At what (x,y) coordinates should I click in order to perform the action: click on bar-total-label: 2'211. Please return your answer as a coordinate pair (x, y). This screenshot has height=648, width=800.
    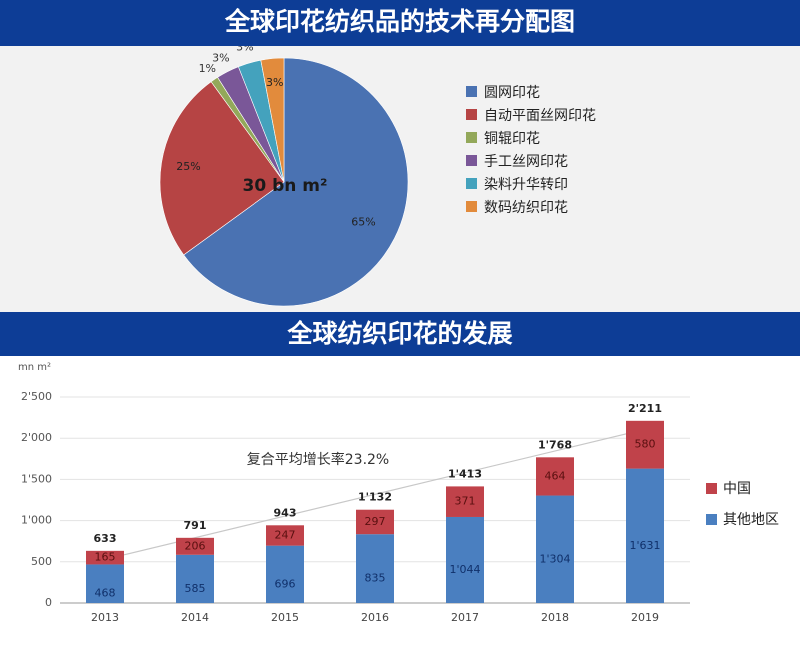
    Looking at the image, I should click on (645, 408).